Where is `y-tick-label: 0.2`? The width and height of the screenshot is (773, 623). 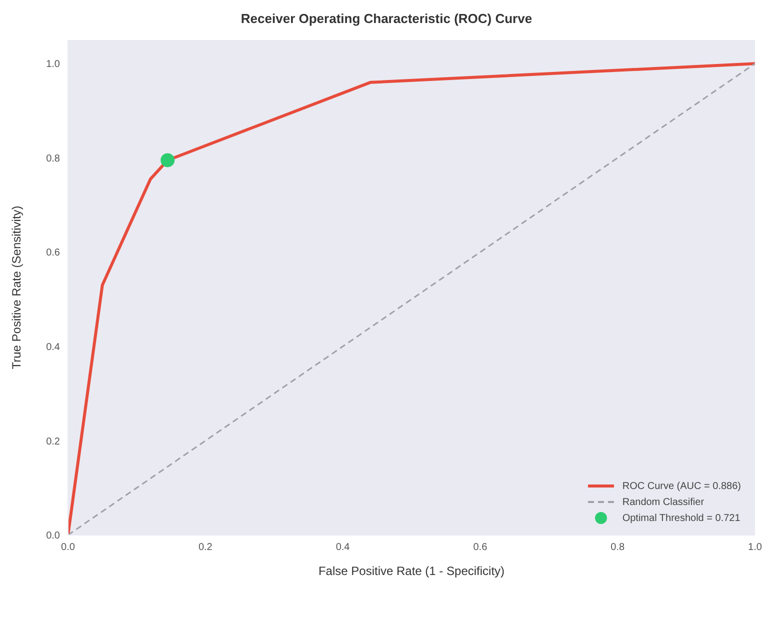
y-tick-label: 0.2 is located at coordinates (53, 442).